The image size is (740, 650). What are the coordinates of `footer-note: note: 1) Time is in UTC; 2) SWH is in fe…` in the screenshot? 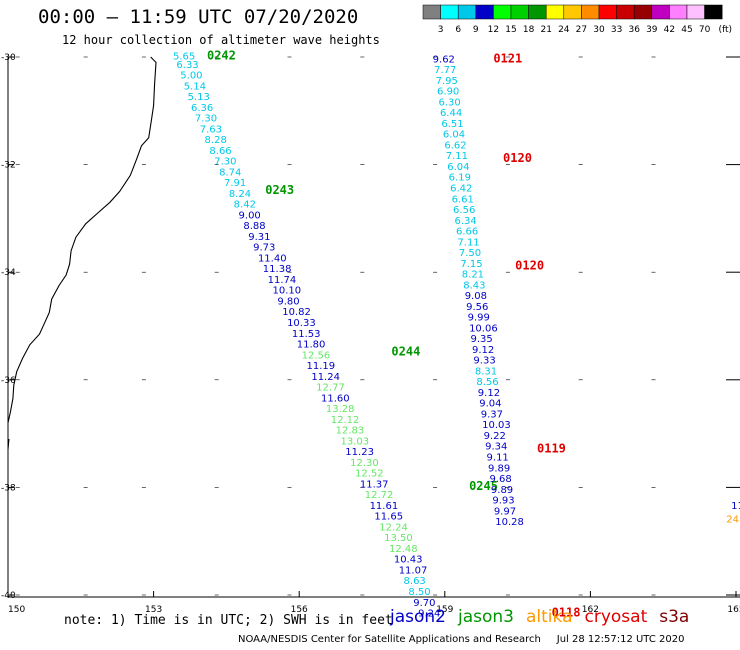 It's located at (228, 620).